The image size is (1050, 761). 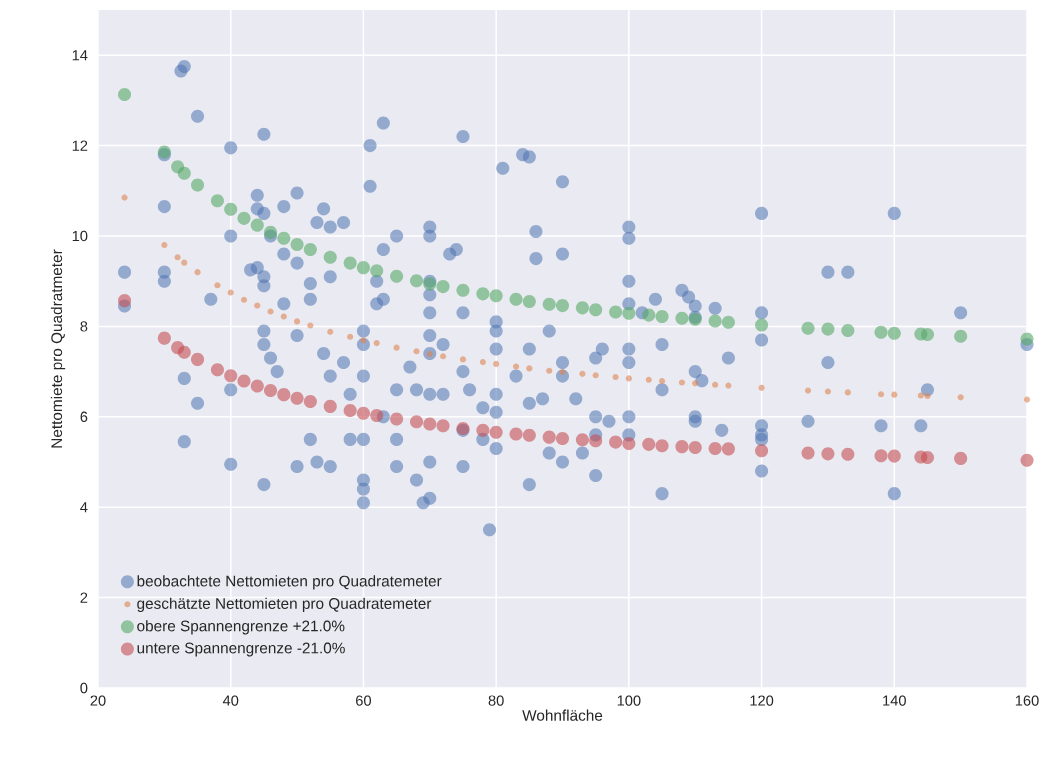 What do you see at coordinates (289, 582) in the screenshot?
I see `legend-label: beobachtete Nettomieten pro Quadratemeter` at bounding box center [289, 582].